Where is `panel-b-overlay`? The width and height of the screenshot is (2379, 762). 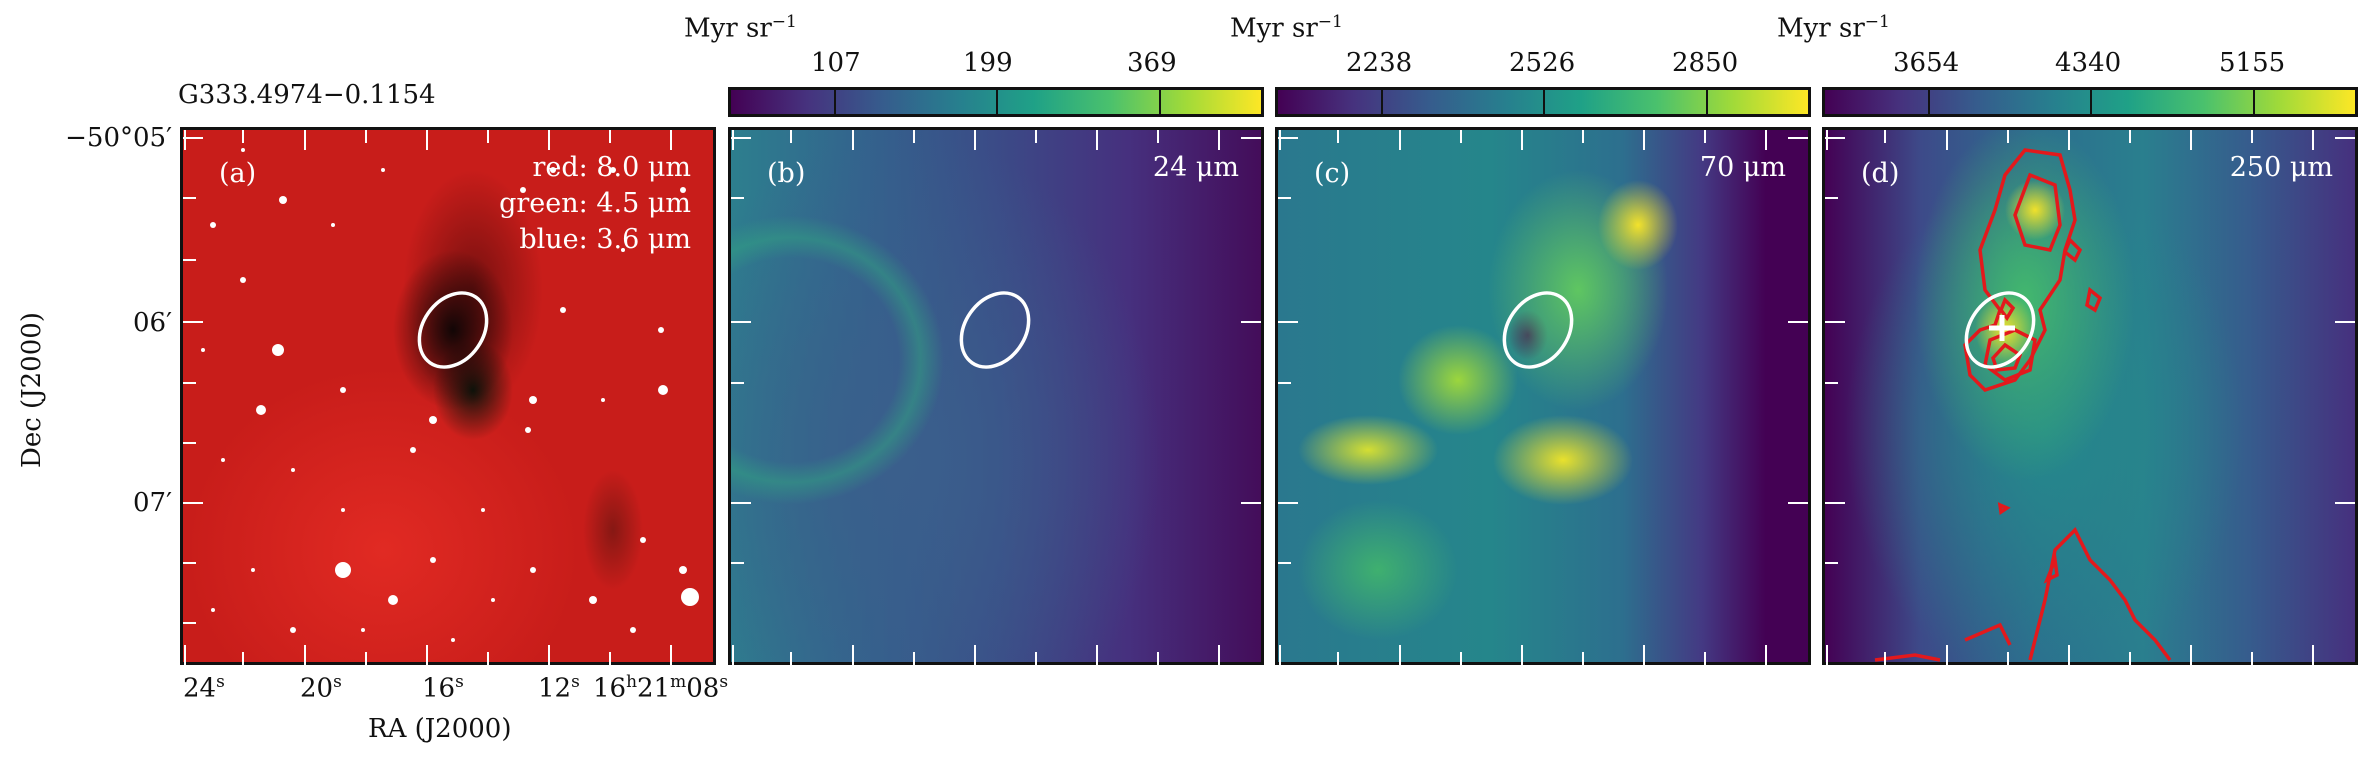
panel-b-overlay is located at coordinates (995, 330).